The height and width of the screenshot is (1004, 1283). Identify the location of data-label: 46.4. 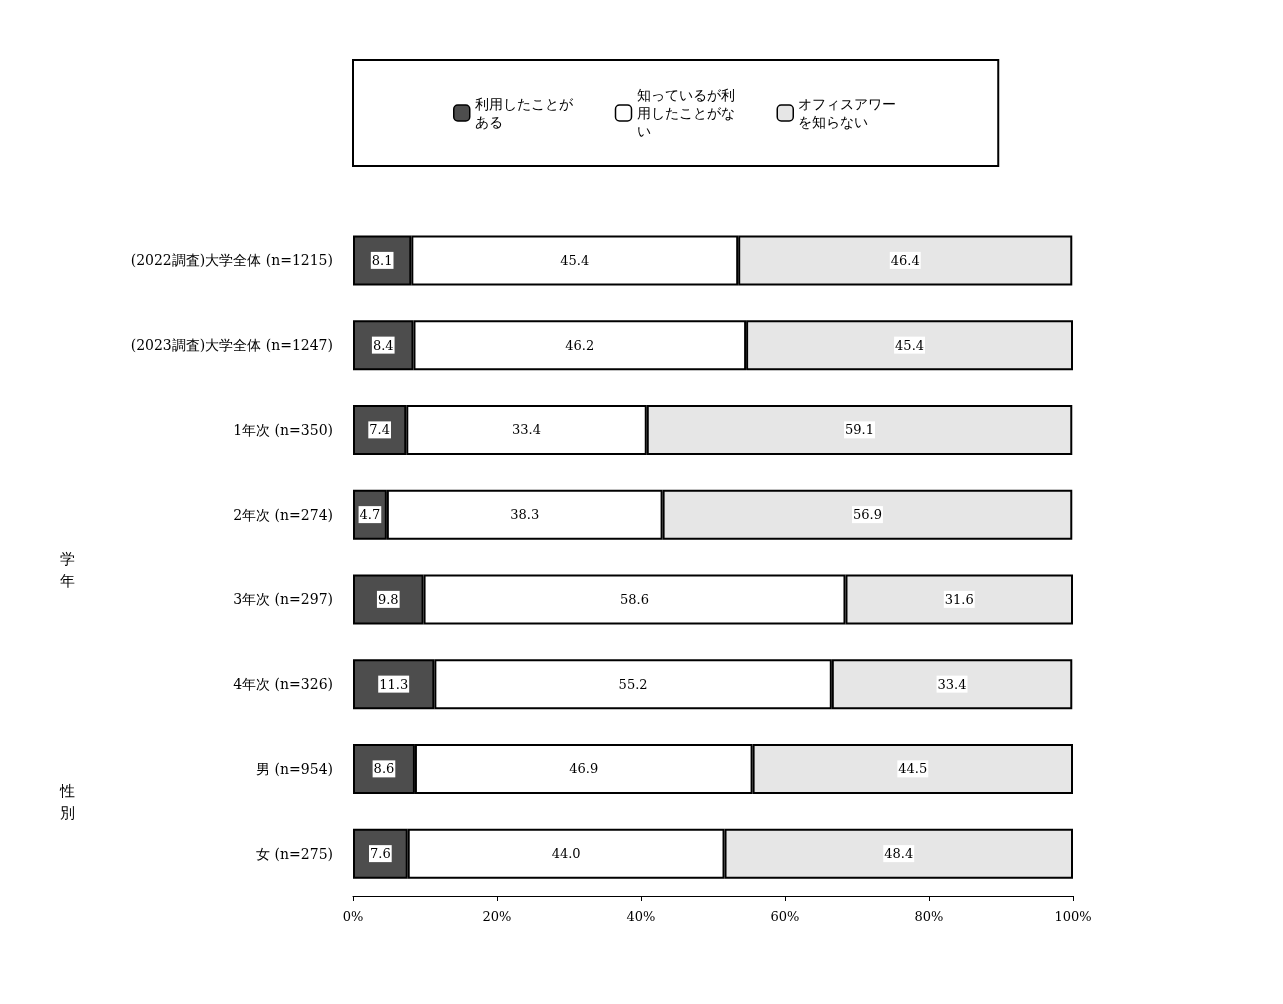
(905, 260).